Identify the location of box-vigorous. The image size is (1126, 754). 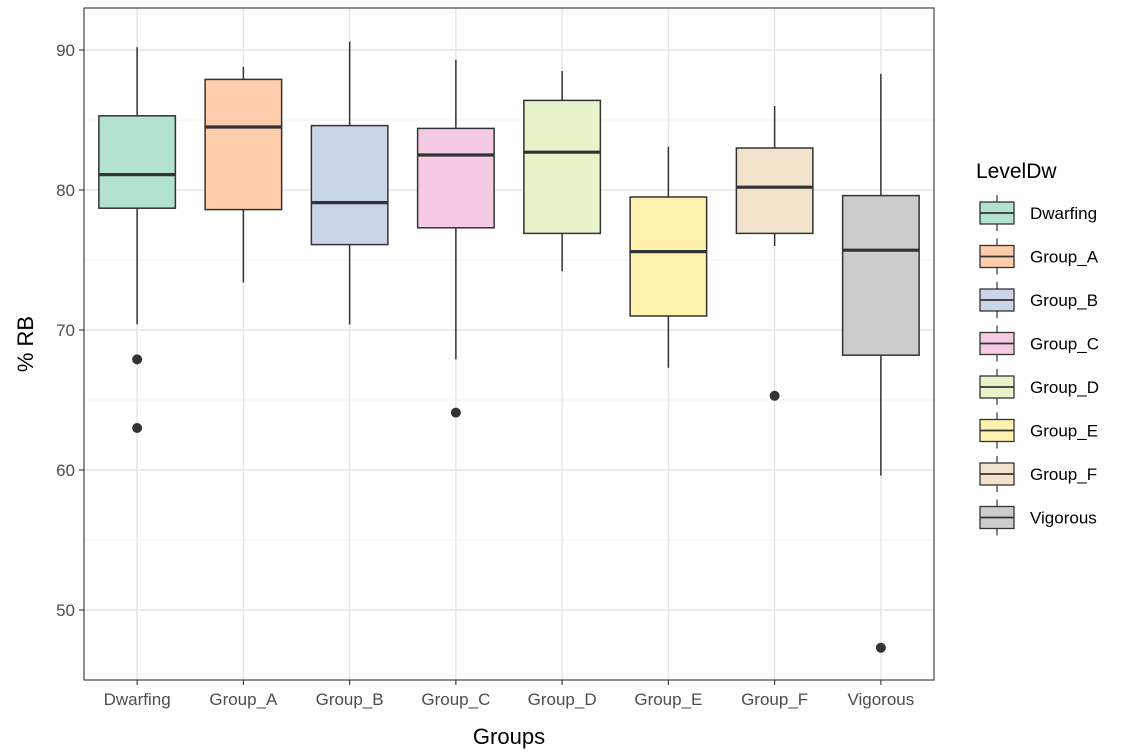
(880, 275).